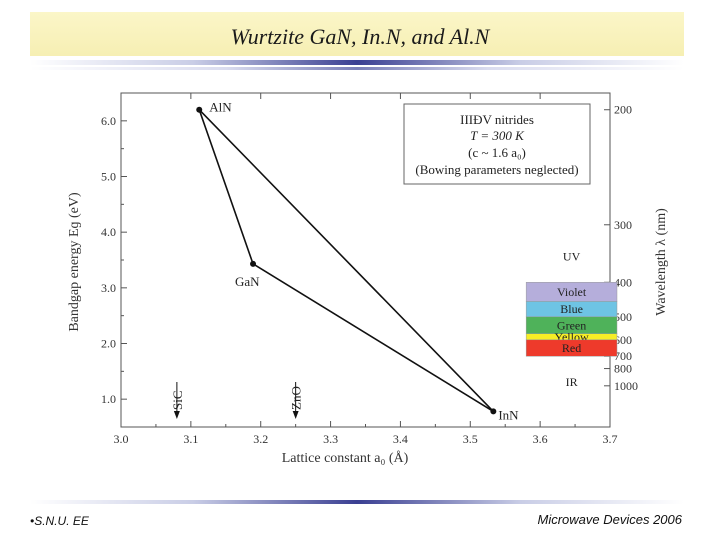 Image resolution: width=720 pixels, height=540 pixels. I want to click on y2-tick-label: 1000, so click(626, 386).